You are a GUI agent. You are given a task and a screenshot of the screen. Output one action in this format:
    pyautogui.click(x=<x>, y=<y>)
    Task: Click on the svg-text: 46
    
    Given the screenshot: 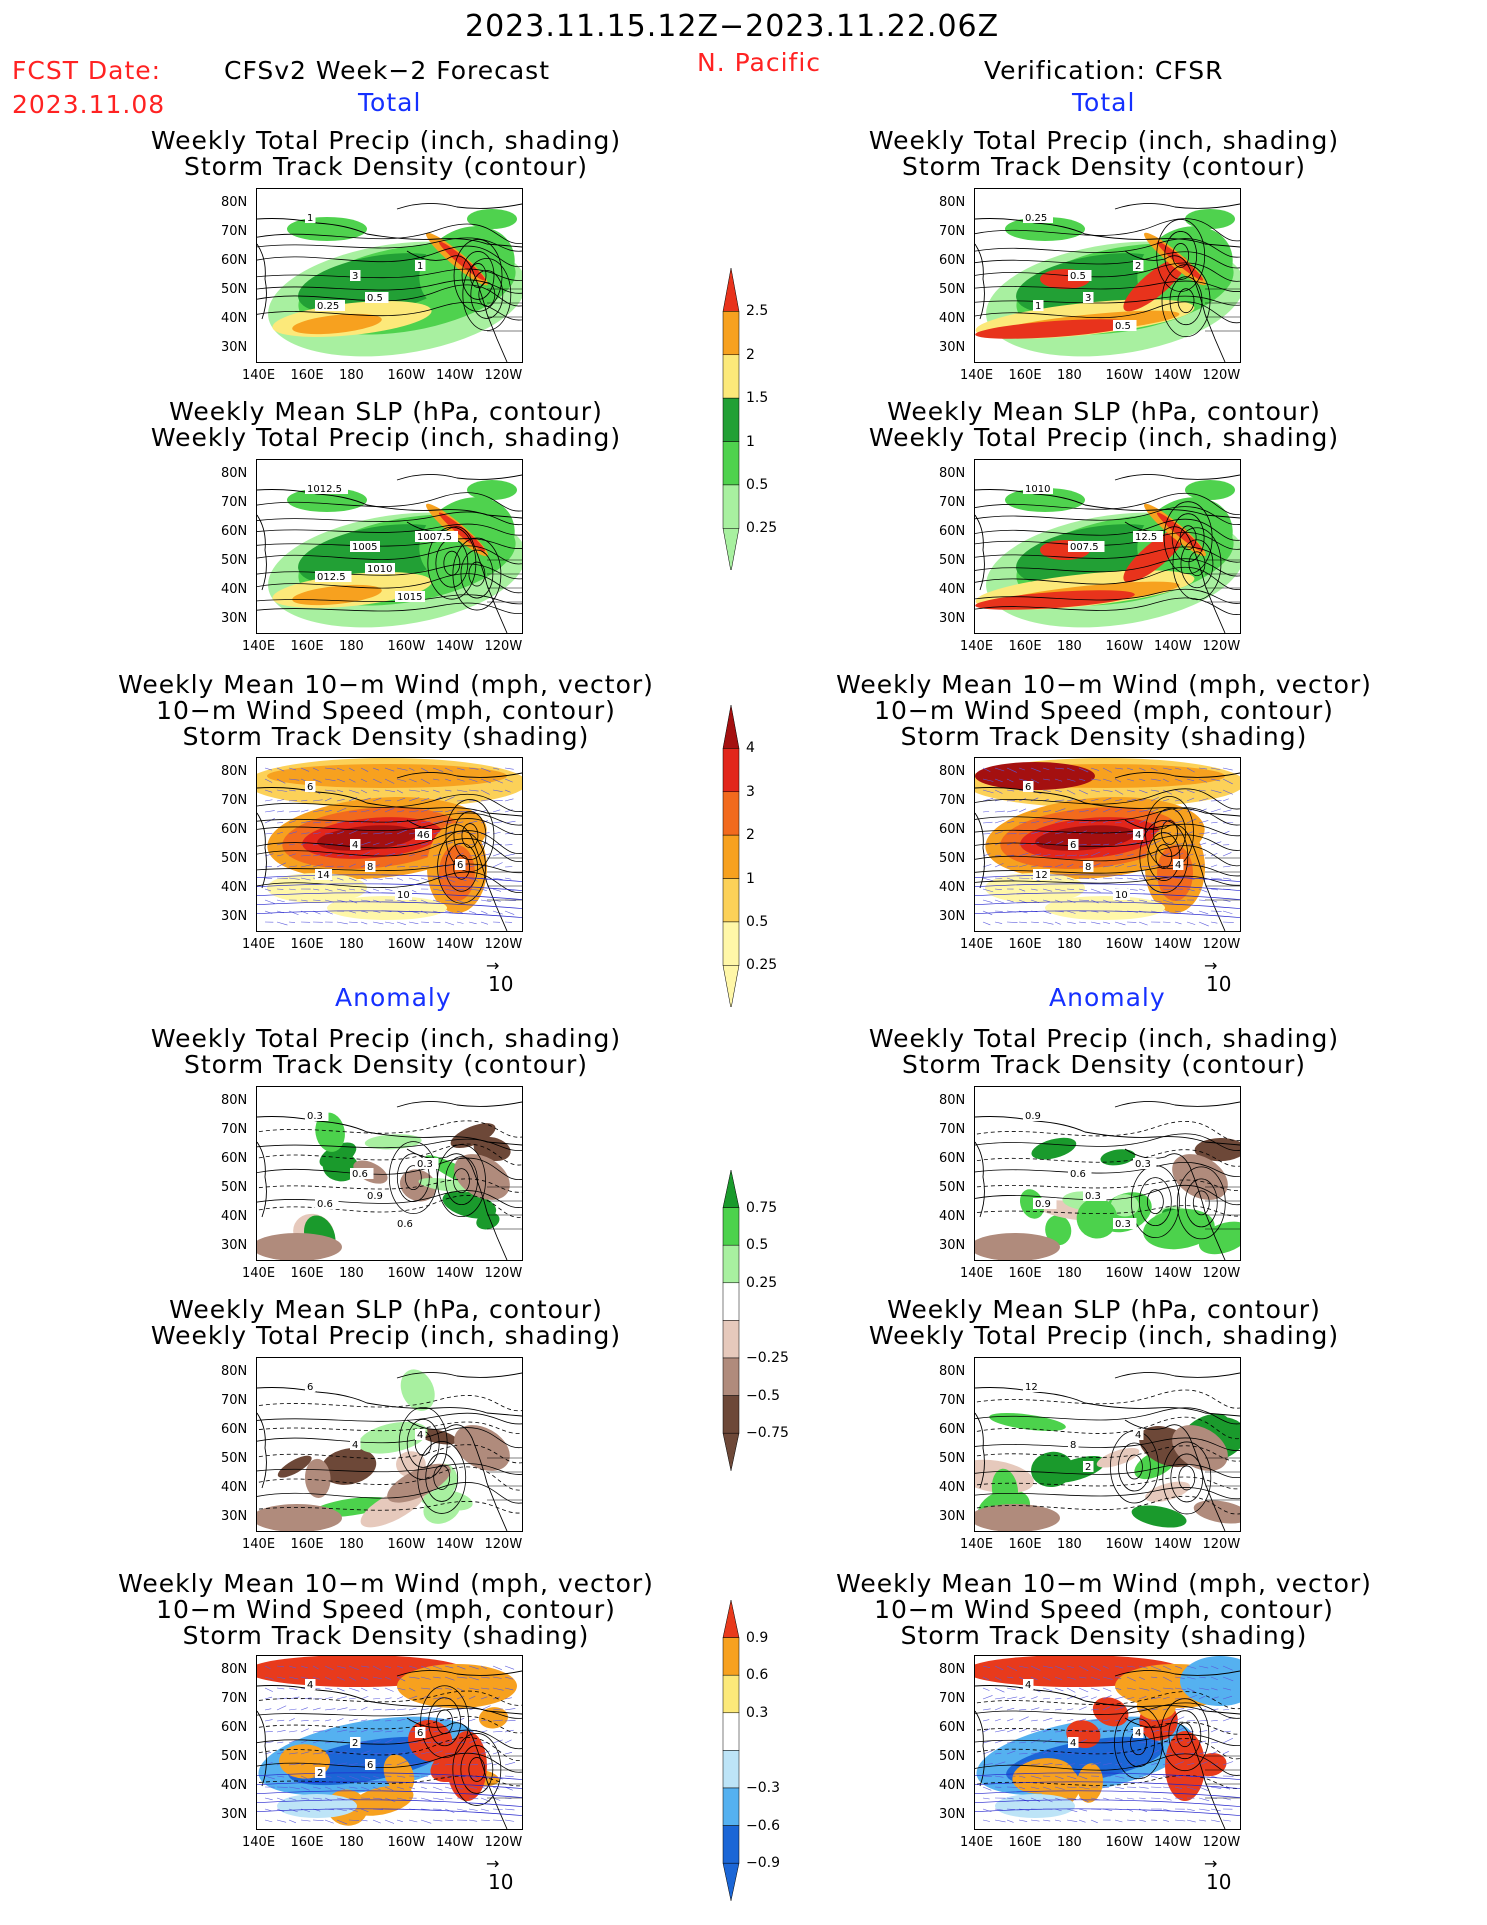 What is the action you would take?
    pyautogui.click(x=423, y=835)
    